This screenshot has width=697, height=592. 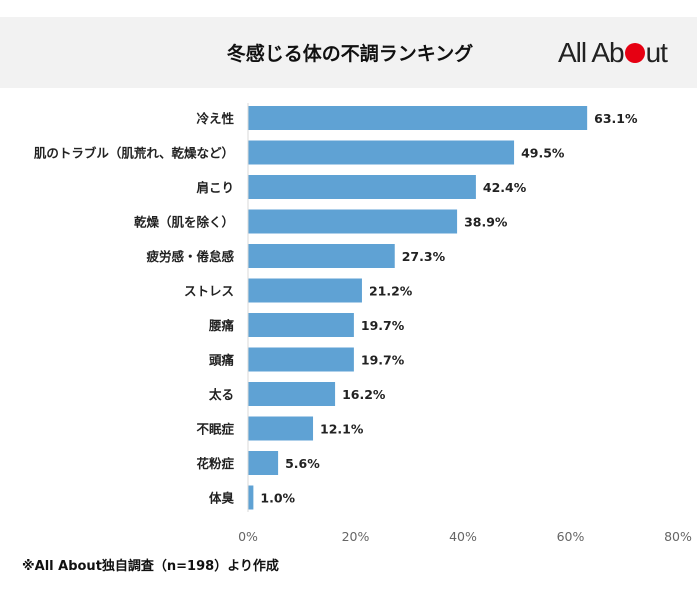 I want to click on data-label: 49.5%, so click(x=543, y=153).